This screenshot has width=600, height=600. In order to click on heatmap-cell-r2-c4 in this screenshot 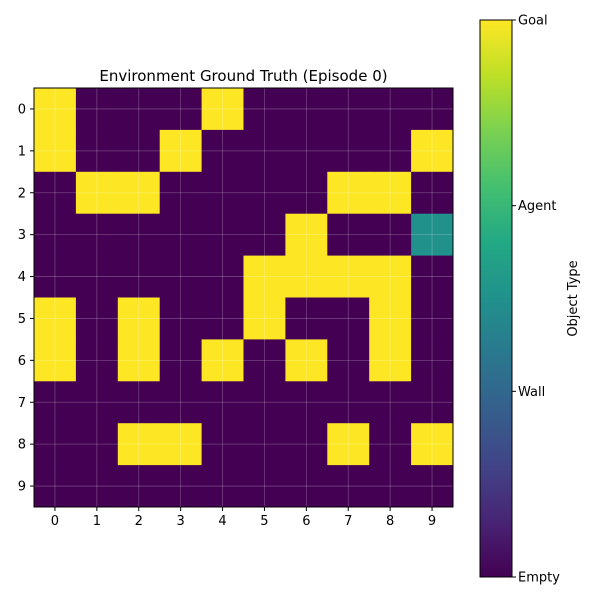, I will do `click(222, 193)`.